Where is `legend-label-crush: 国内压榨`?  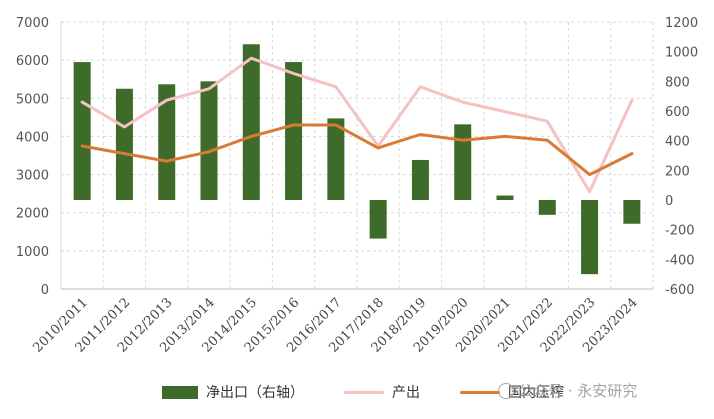 legend-label-crush: 国内压榨 is located at coordinates (536, 393).